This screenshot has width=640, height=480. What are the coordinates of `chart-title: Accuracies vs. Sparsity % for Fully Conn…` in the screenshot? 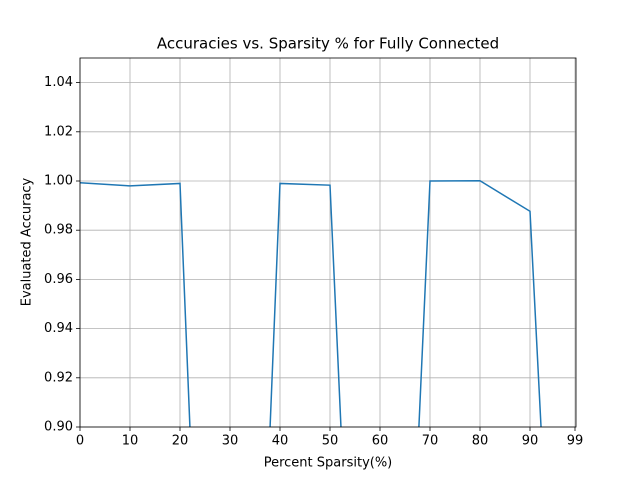 It's located at (328, 44).